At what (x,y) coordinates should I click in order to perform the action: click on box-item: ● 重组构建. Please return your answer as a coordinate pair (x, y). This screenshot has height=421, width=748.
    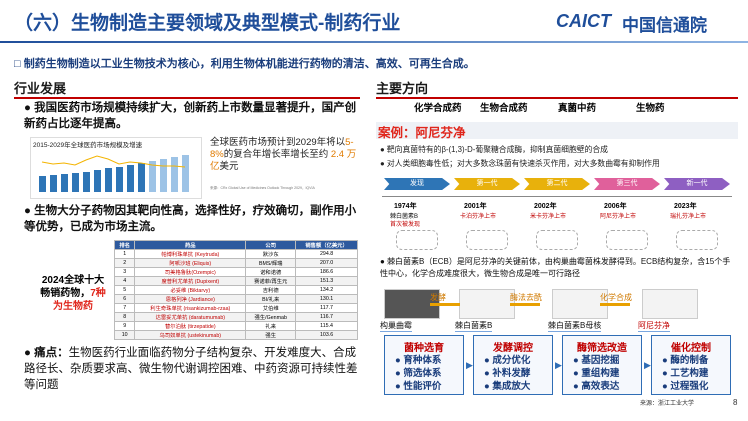
    Looking at the image, I should click on (596, 373).